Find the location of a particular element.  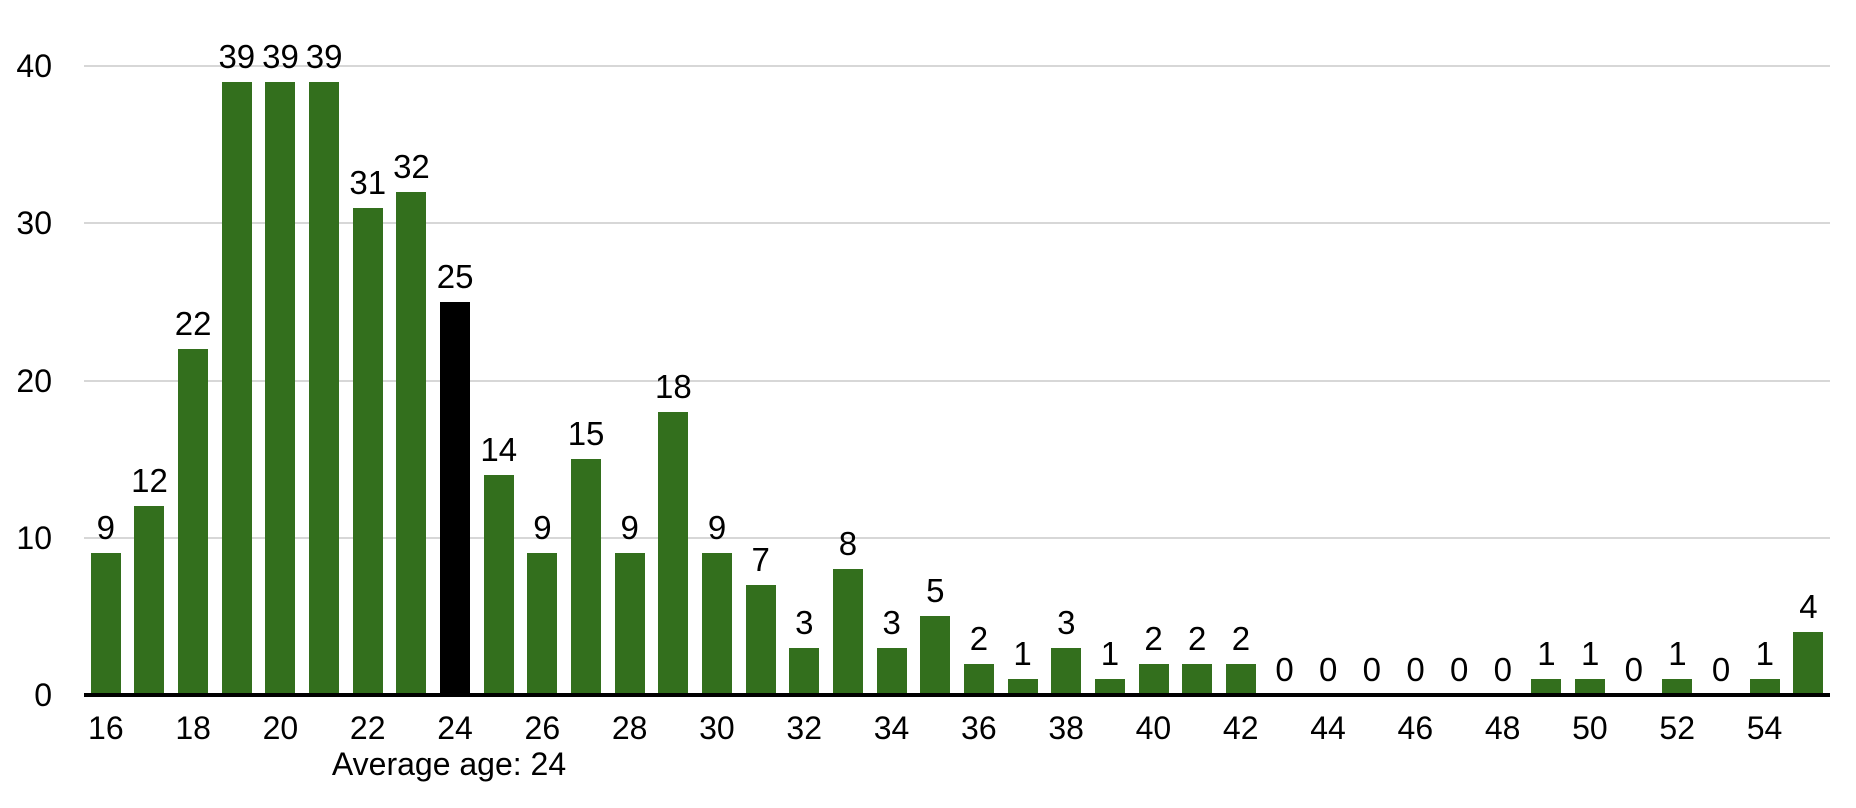

bar-value-label-age-54: 1 is located at coordinates (1764, 654).